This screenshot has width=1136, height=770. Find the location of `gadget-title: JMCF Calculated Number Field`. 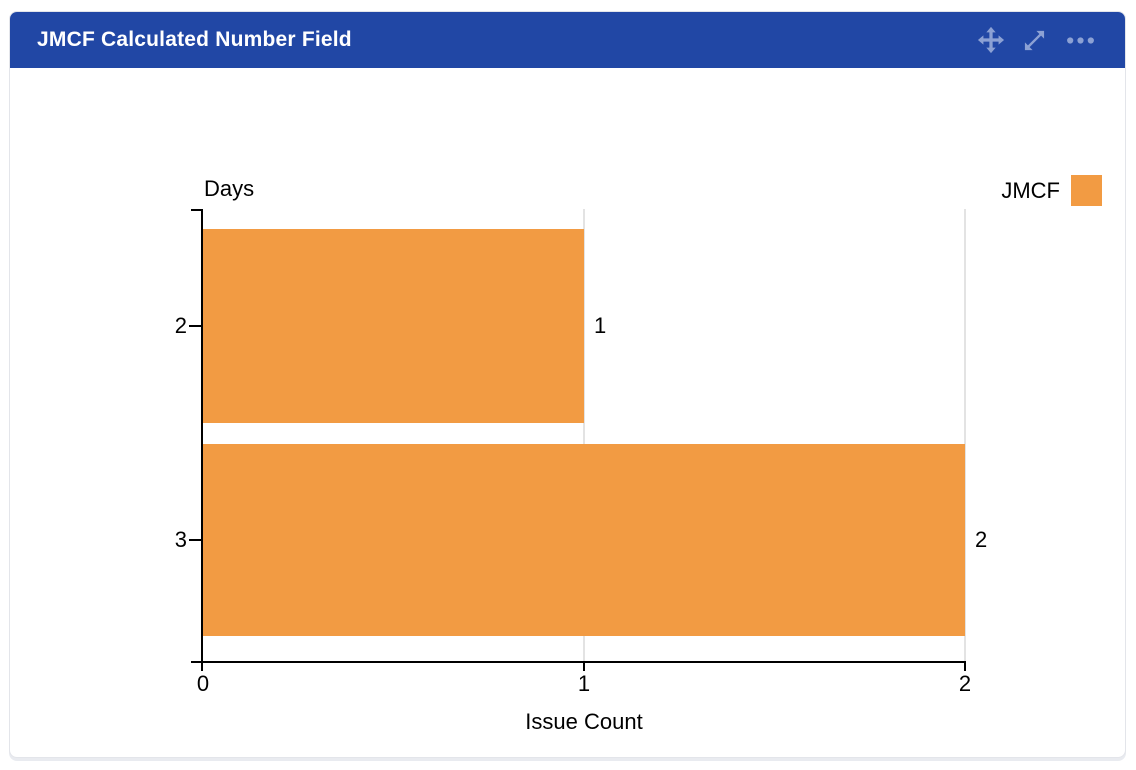

gadget-title: JMCF Calculated Number Field is located at coordinates (194, 39).